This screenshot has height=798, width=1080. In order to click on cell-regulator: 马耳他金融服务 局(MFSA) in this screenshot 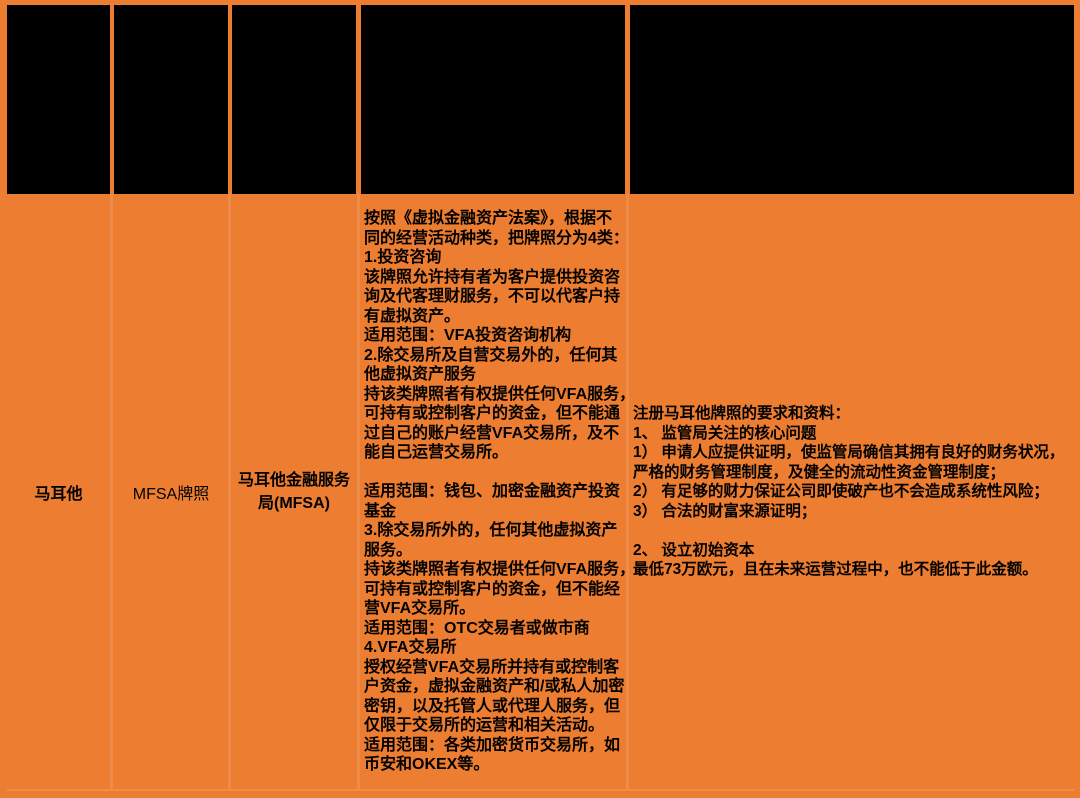, I will do `click(294, 492)`.